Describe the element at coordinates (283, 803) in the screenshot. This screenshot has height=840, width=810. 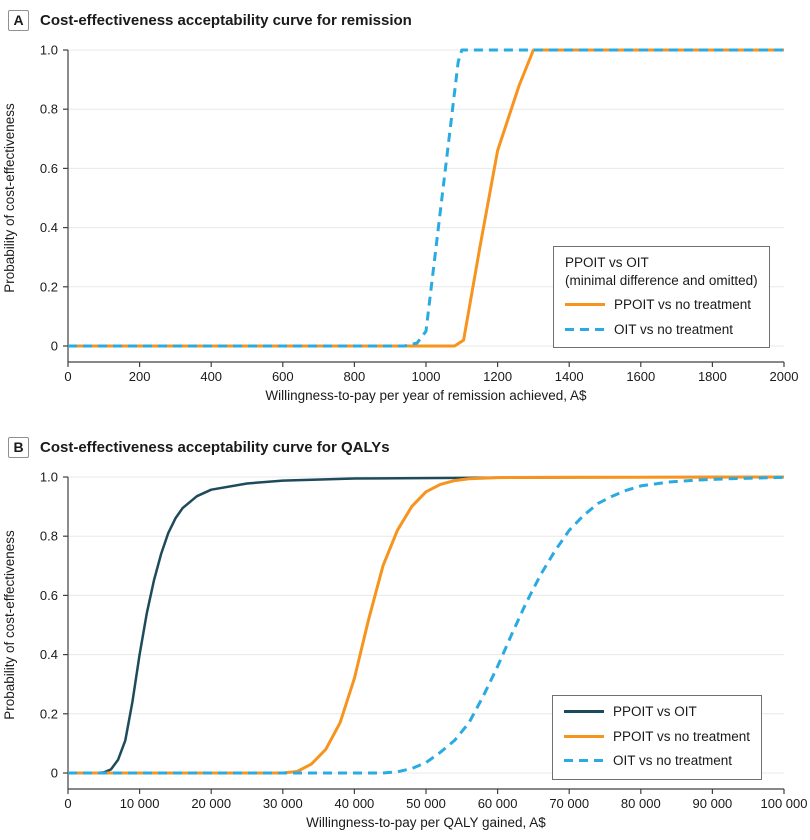
I see `x-tick-label: 30 000` at that location.